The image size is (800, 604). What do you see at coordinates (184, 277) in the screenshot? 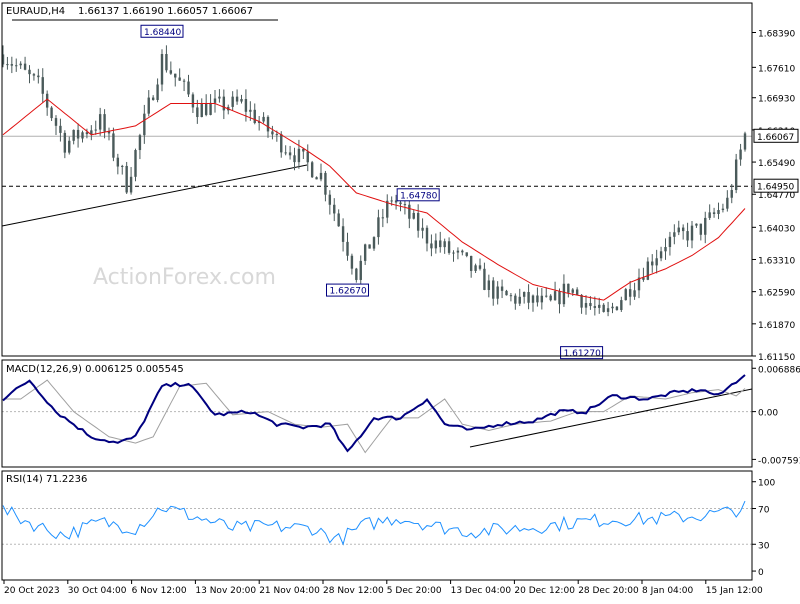
I see `watermark: ActionForex.com` at bounding box center [184, 277].